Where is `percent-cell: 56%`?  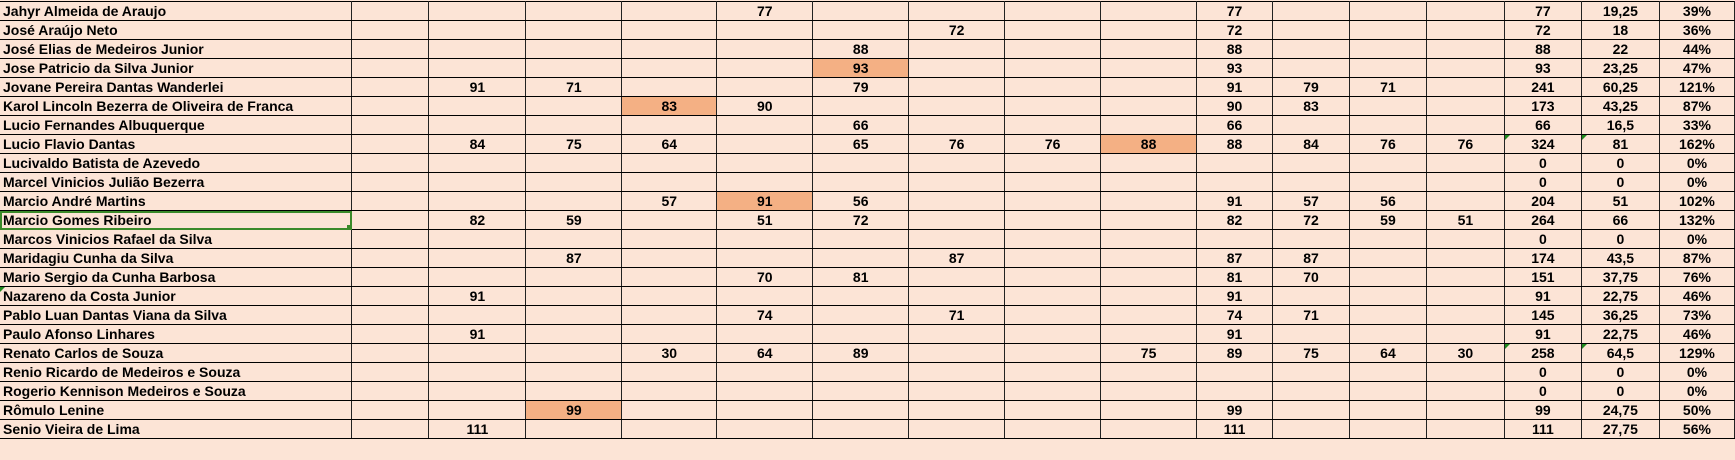
percent-cell: 56% is located at coordinates (1696, 429).